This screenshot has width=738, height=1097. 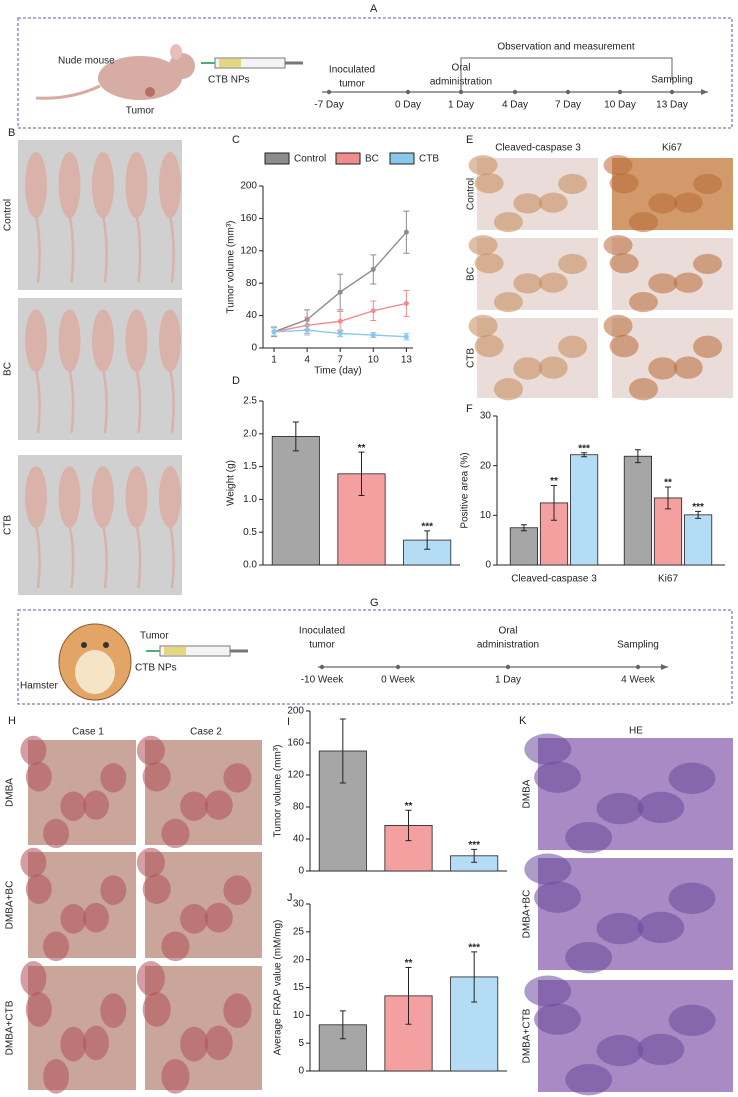 I want to click on syringe-dose, so click(x=175, y=651).